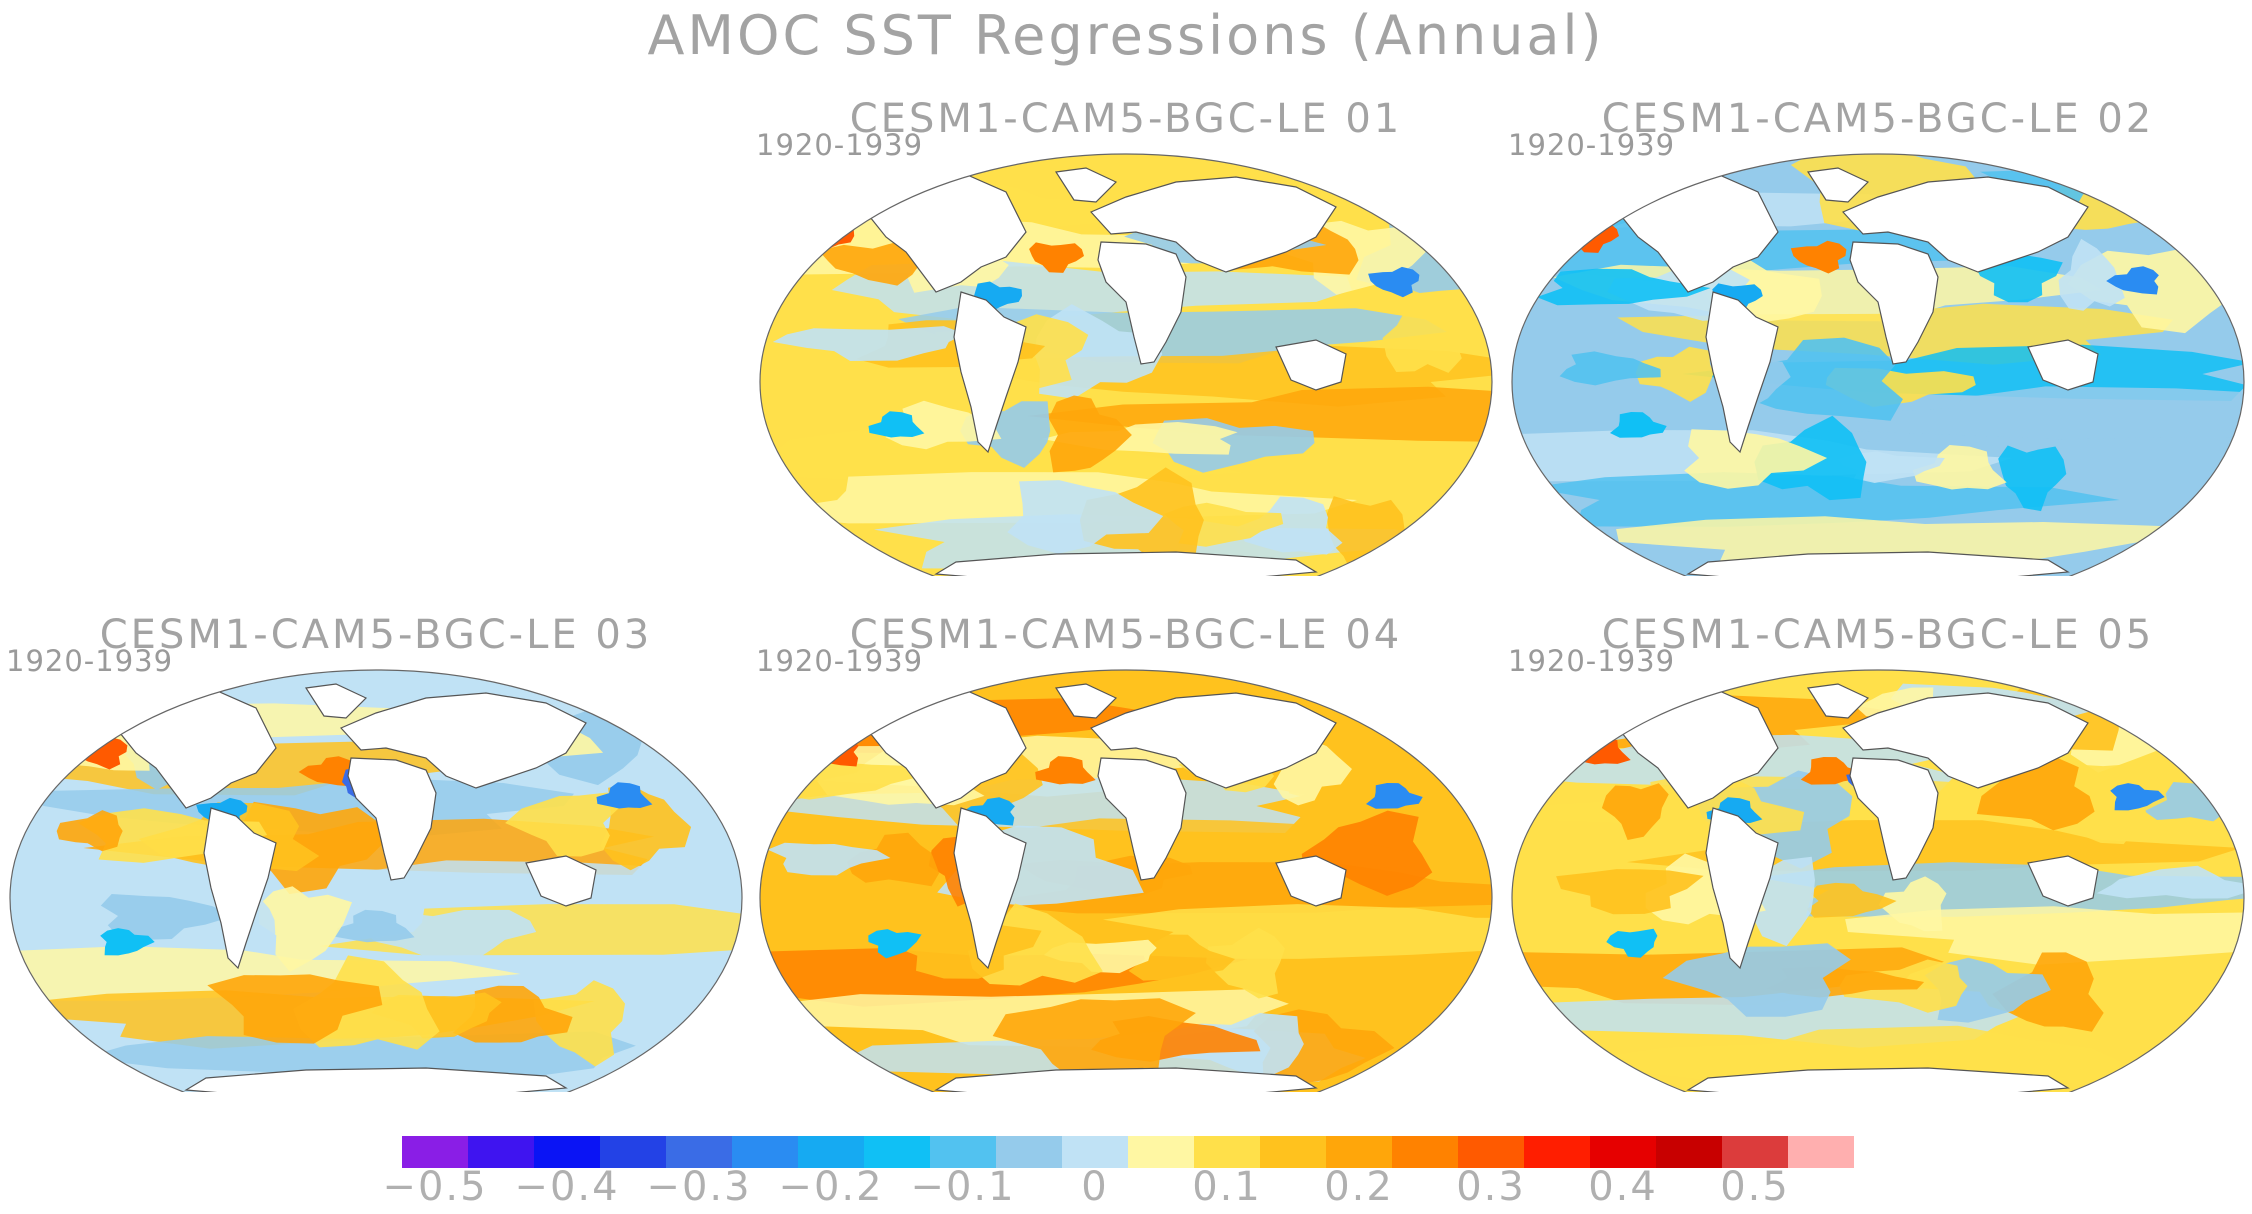  What do you see at coordinates (1227, 1187) in the screenshot?
I see `colorbar-tick-label: 0.1` at bounding box center [1227, 1187].